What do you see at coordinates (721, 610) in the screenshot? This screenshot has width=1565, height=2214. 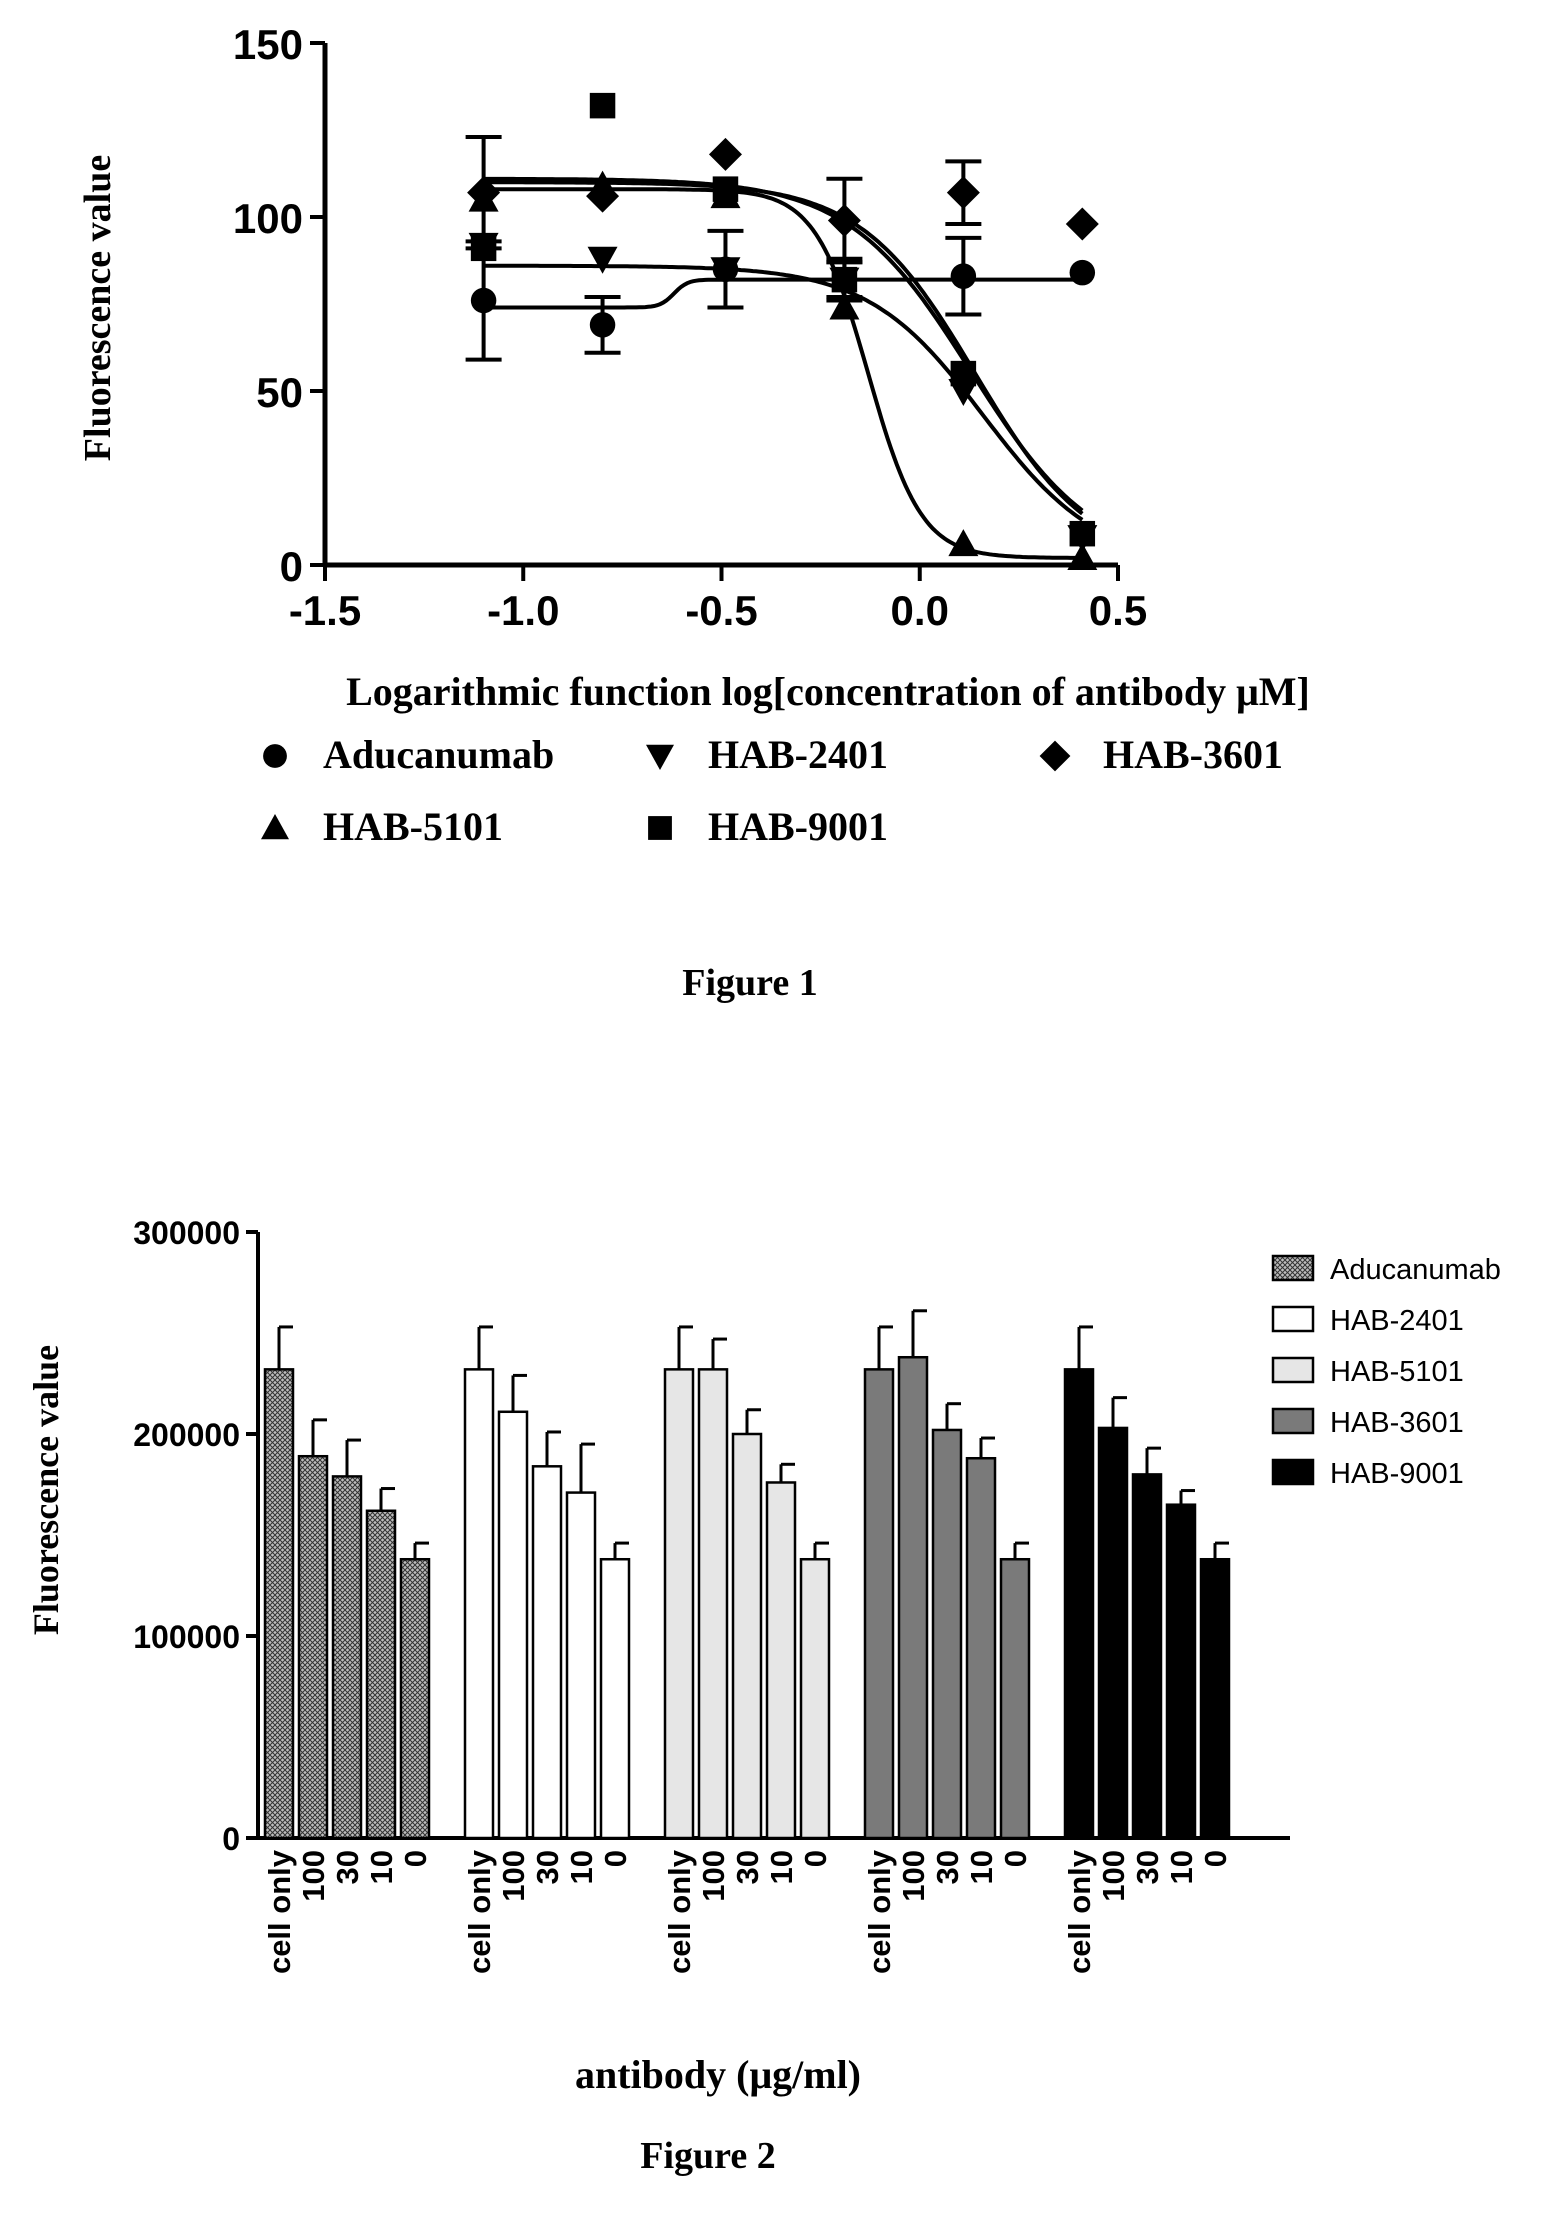 I see `figure-1-x-tick-label: -0.5` at bounding box center [721, 610].